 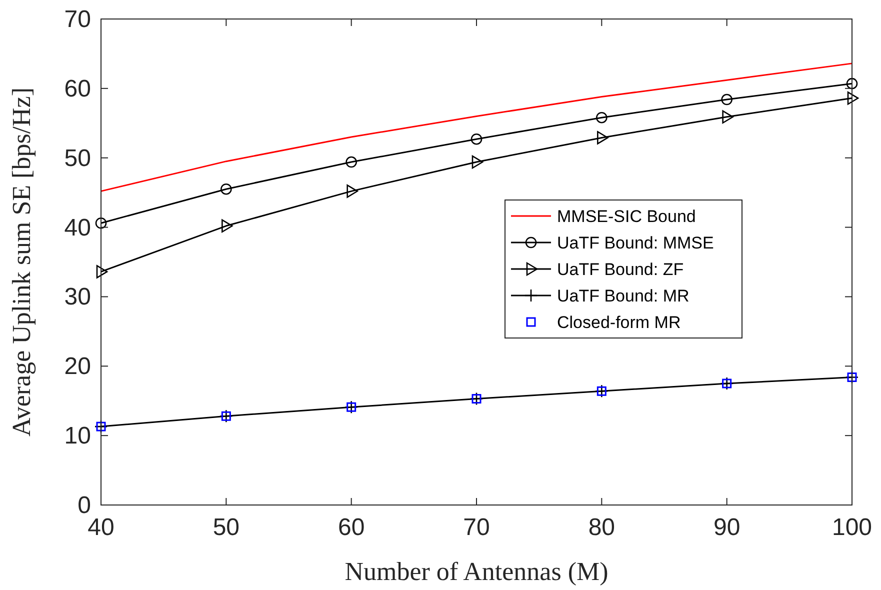 I want to click on x-tick-label: 70, so click(x=476, y=527).